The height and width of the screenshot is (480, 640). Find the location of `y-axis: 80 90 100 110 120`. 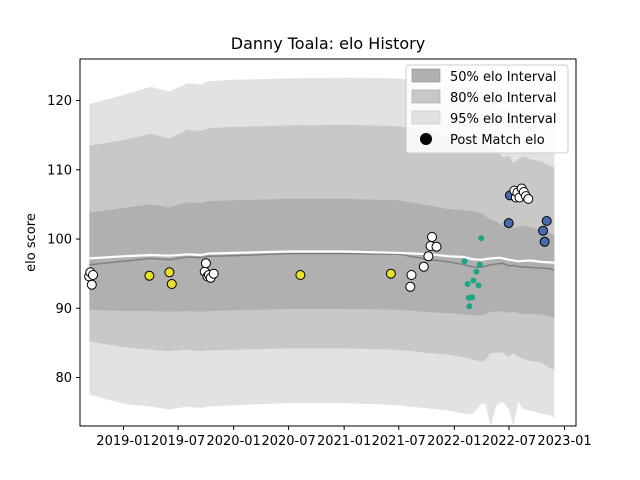

y-axis: 80 90 100 110 120 is located at coordinates (63, 240).